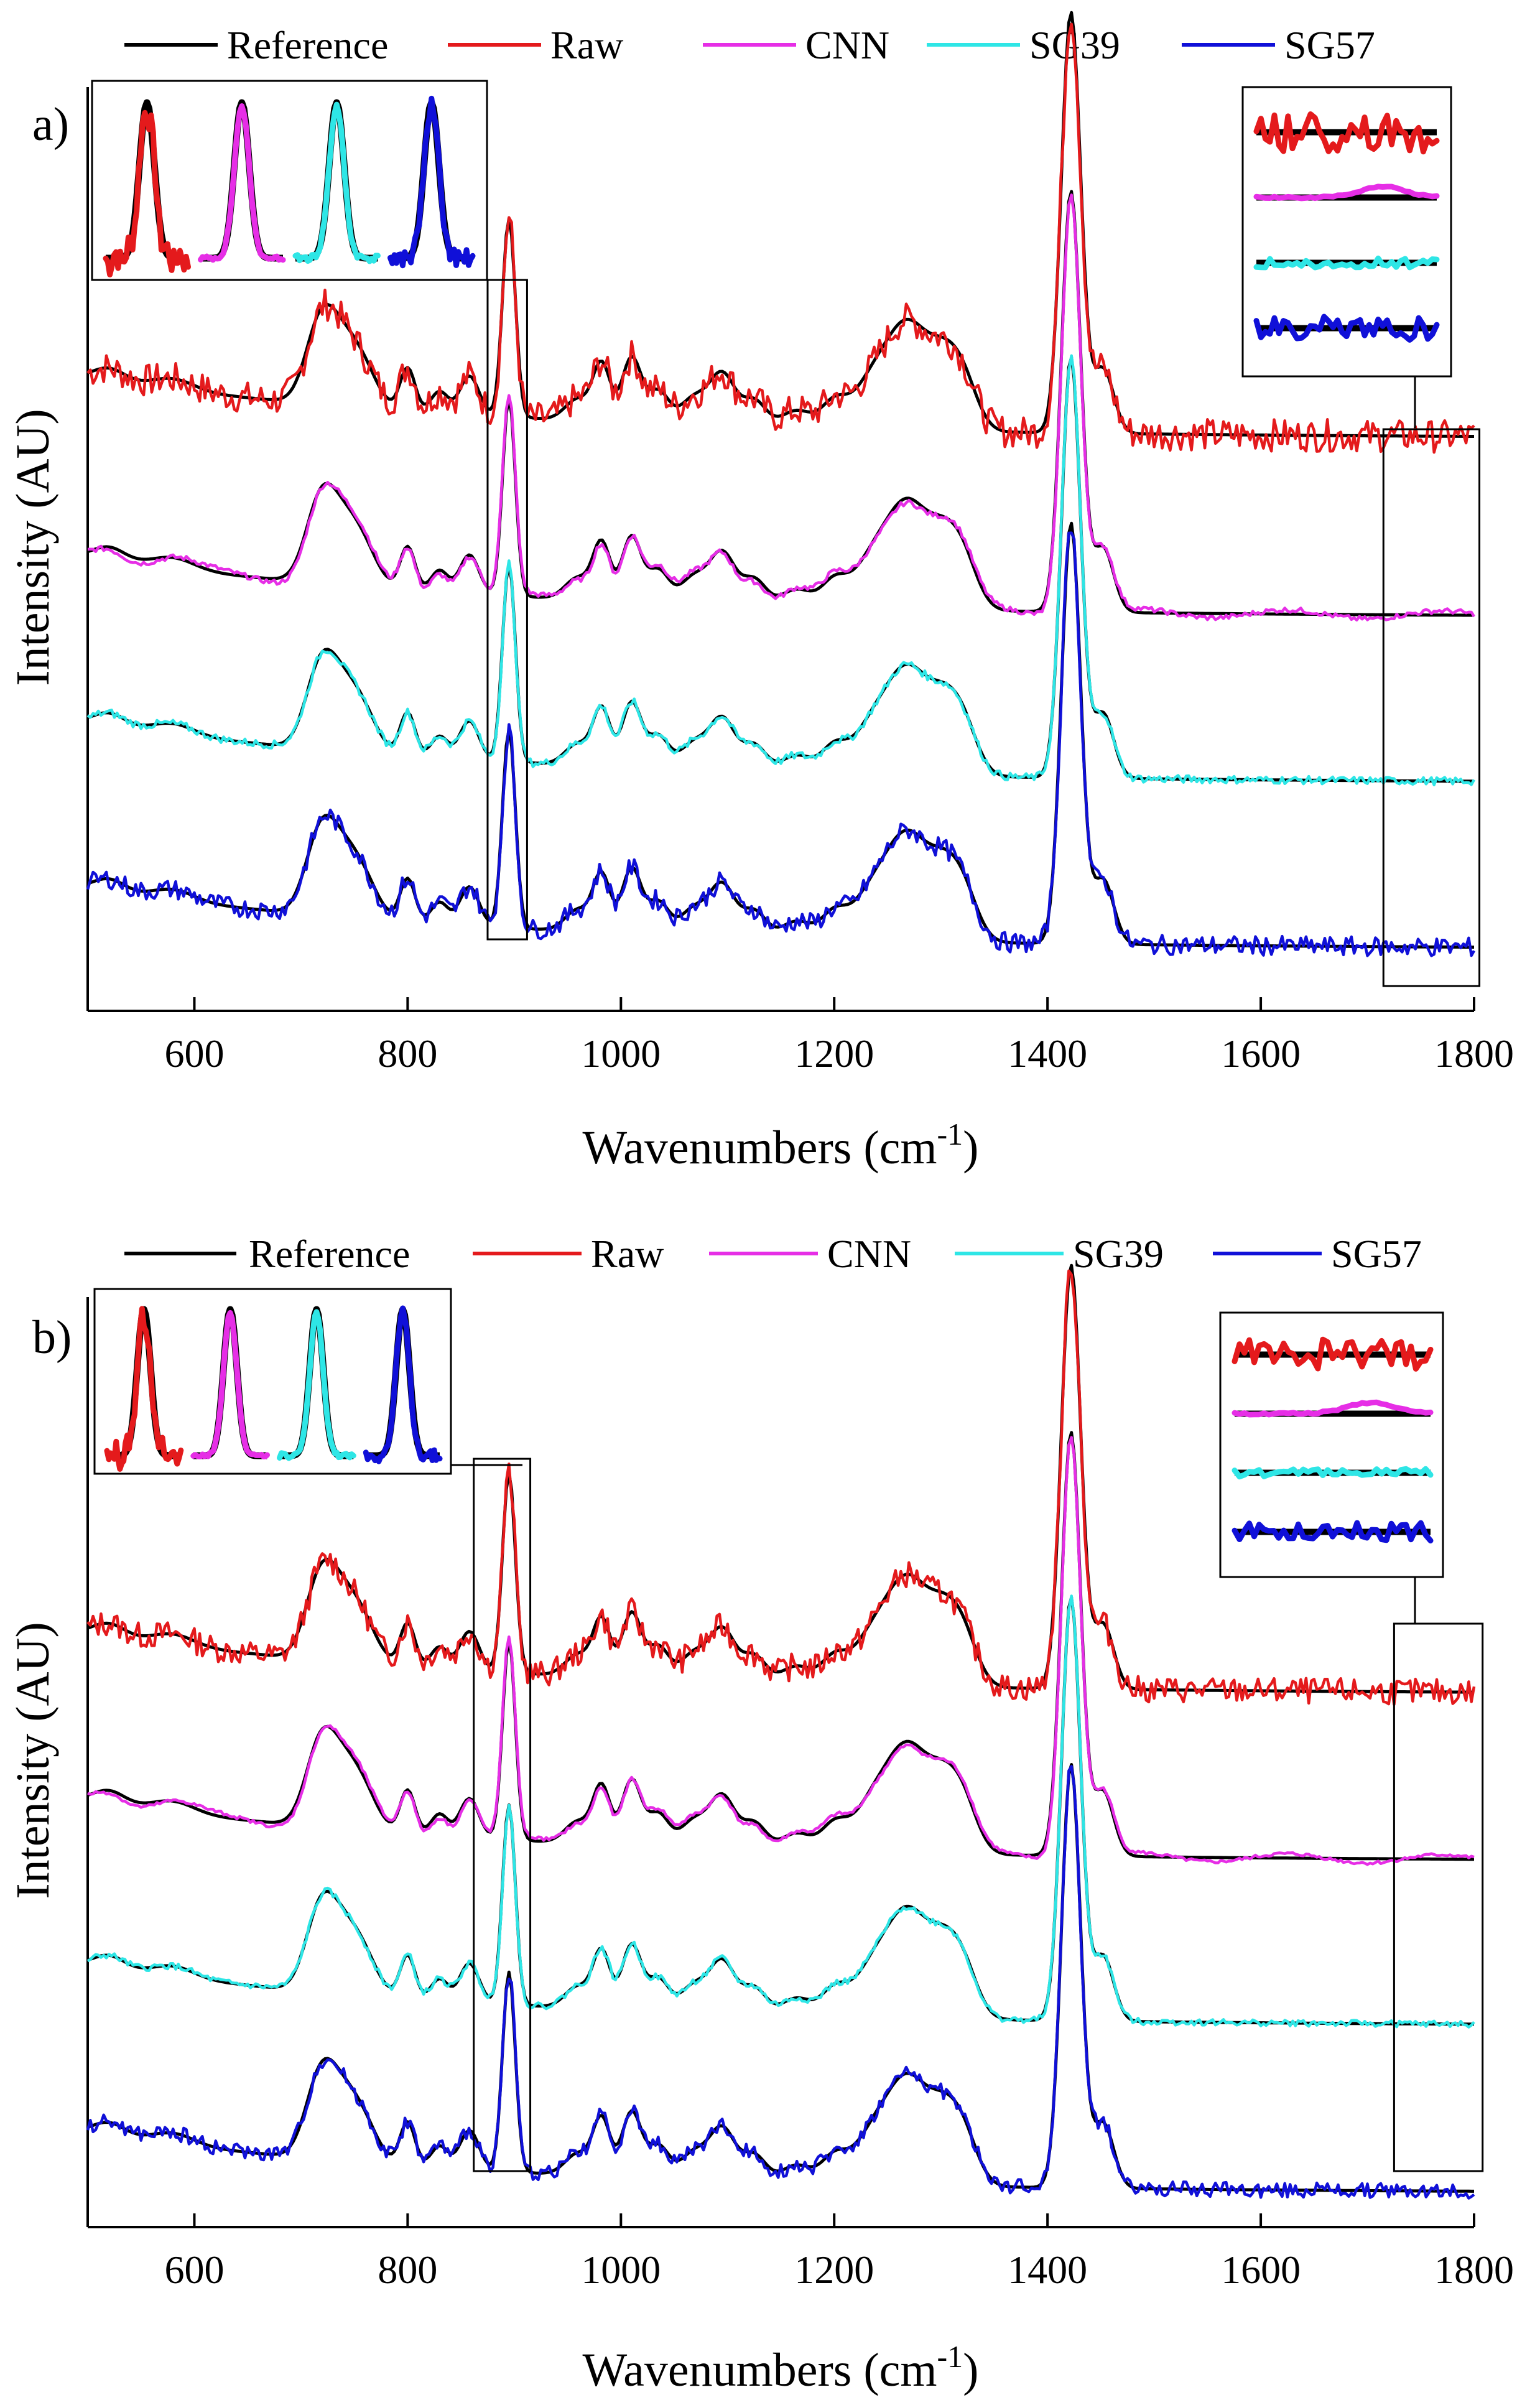  I want to click on panel-label: a), so click(50, 124).